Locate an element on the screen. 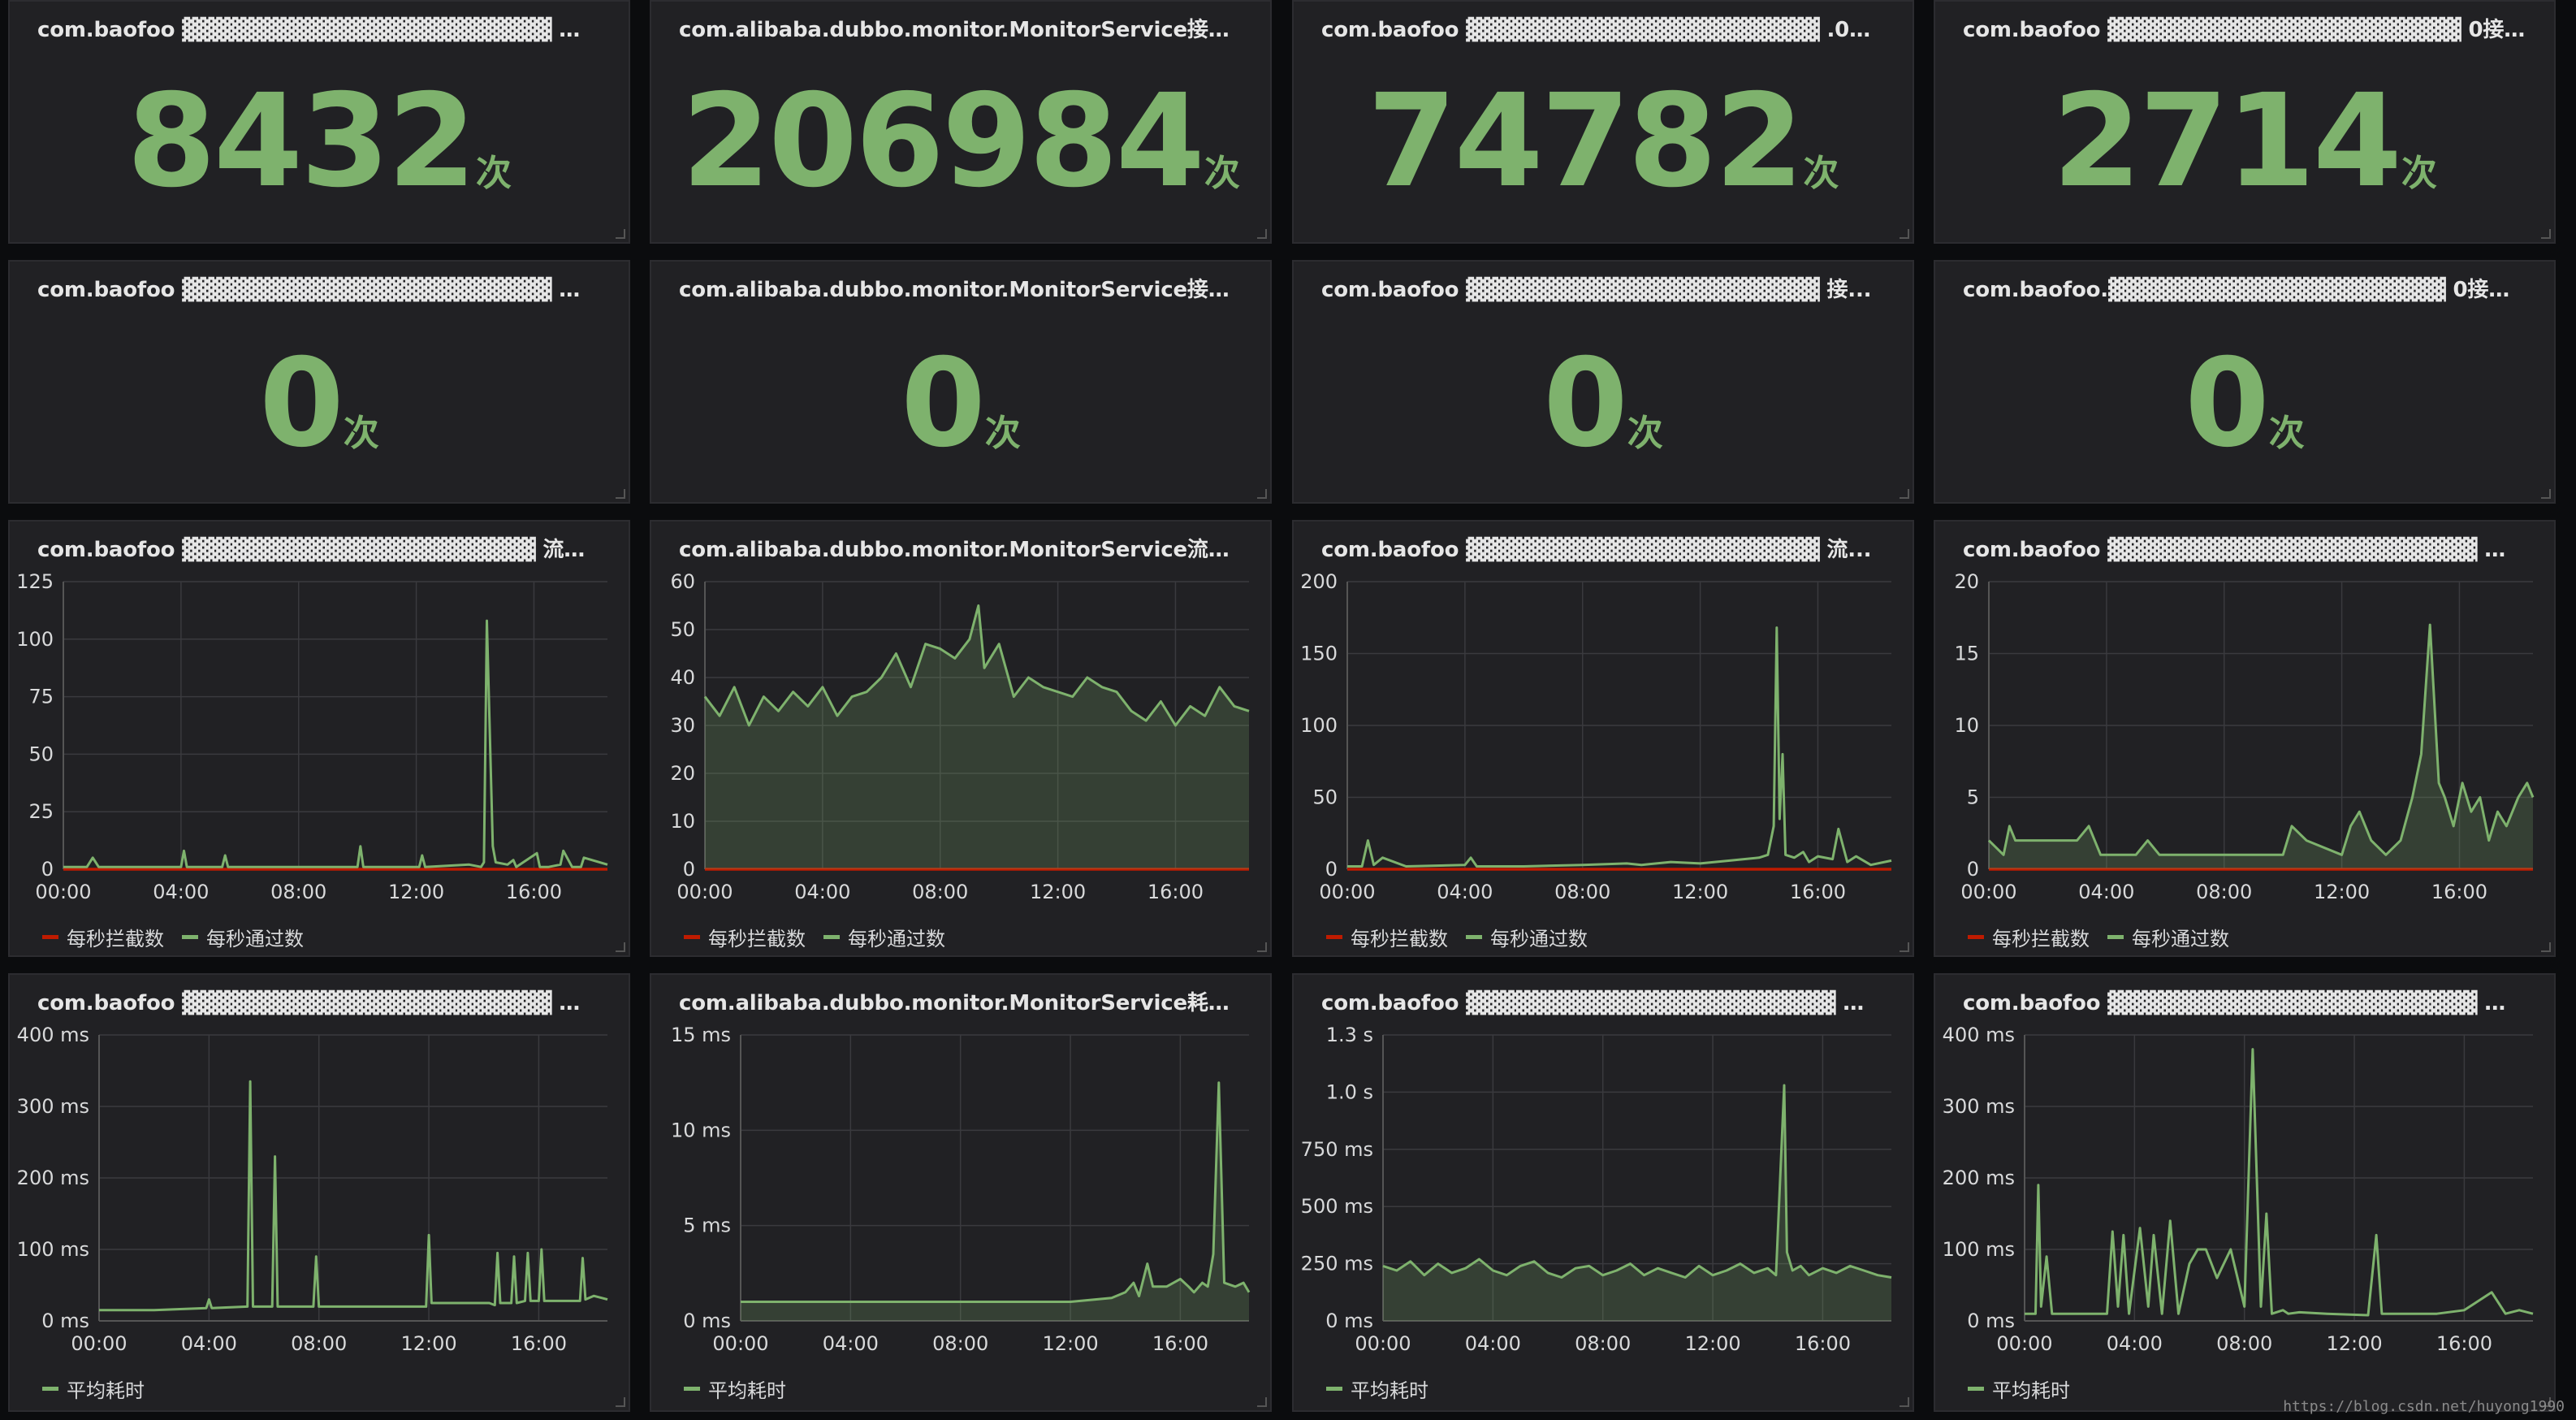 Image resolution: width=2576 pixels, height=1420 pixels. stat-number: 74782 is located at coordinates (1585, 141).